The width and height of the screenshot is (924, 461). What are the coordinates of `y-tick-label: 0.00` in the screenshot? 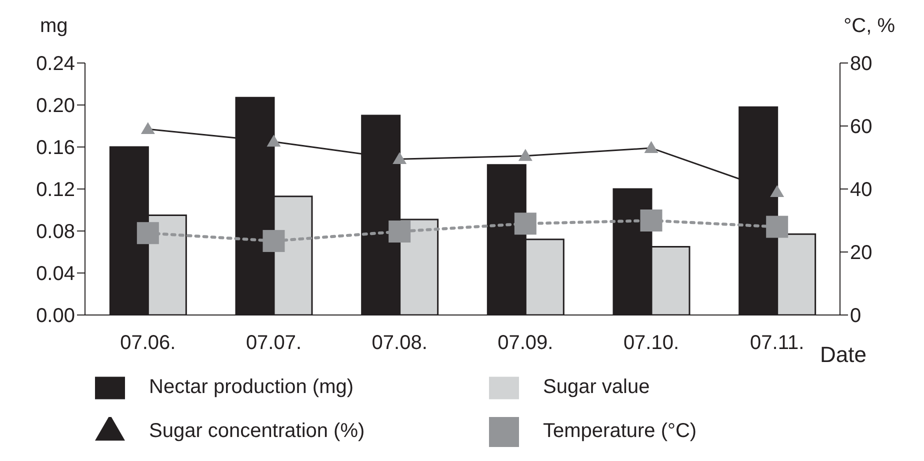 It's located at (55, 316).